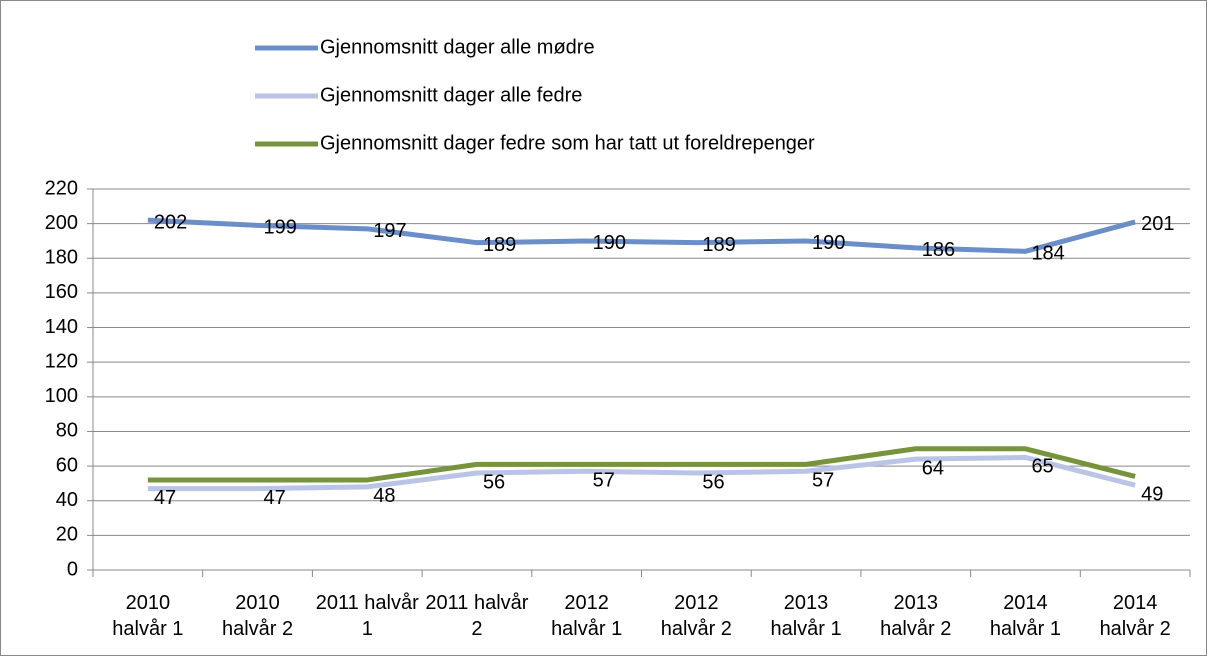 The width and height of the screenshot is (1208, 657). I want to click on y-tick-label: 120, so click(61, 361).